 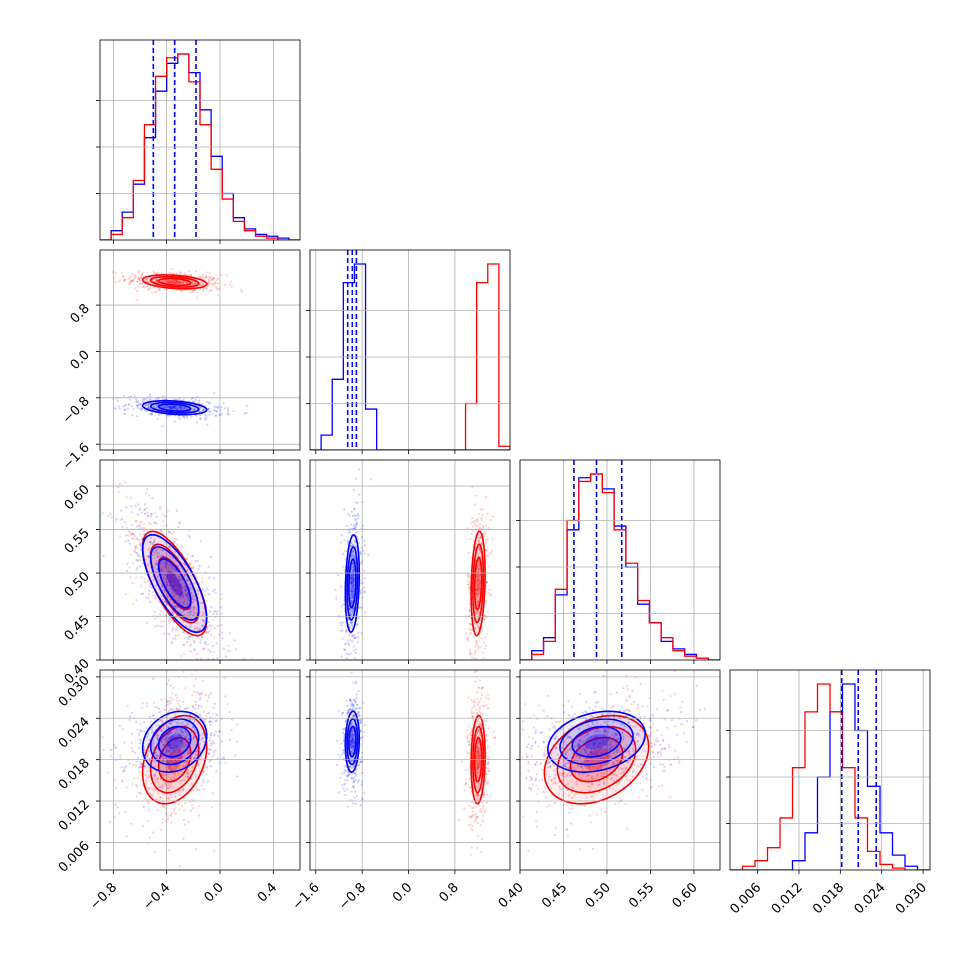 I want to click on panel-body, so click(x=170, y=768).